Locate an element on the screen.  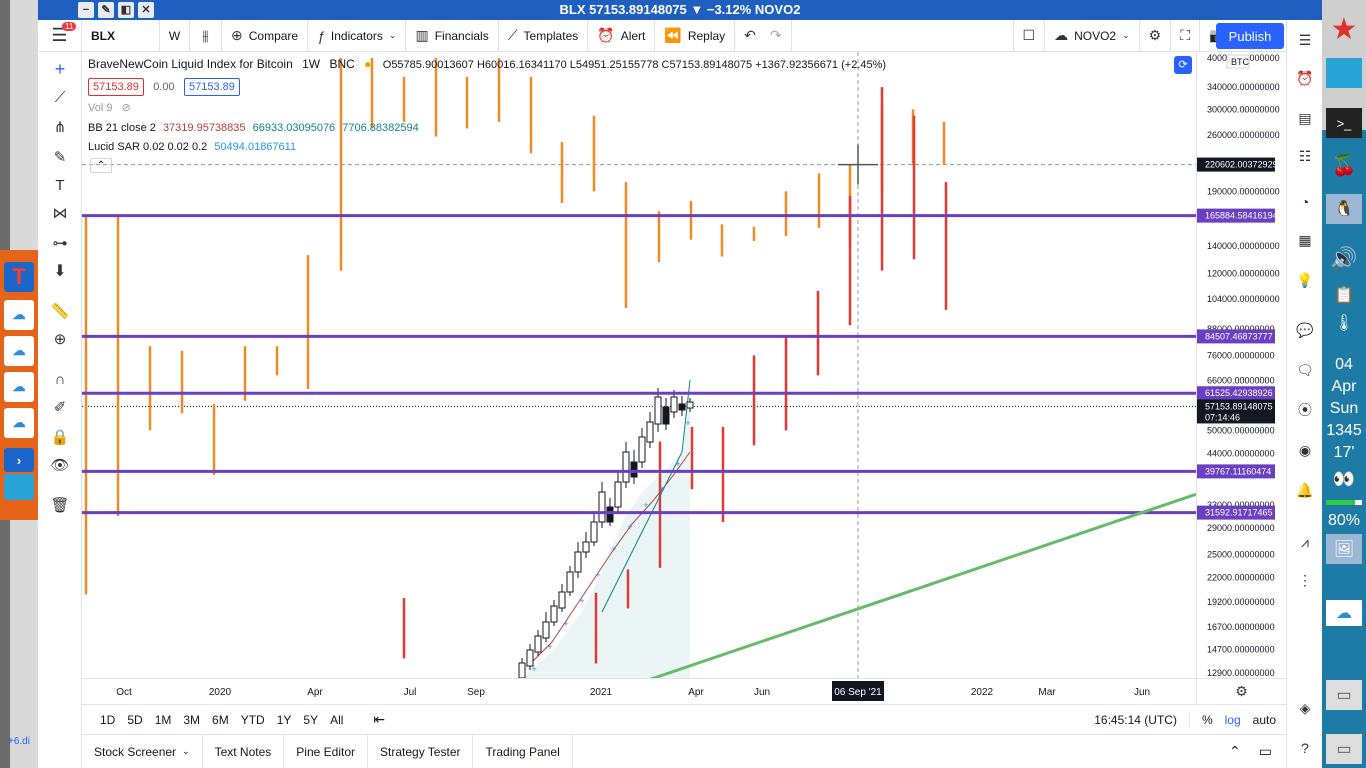
eyes-icon: 👀 is located at coordinates (1344, 478).